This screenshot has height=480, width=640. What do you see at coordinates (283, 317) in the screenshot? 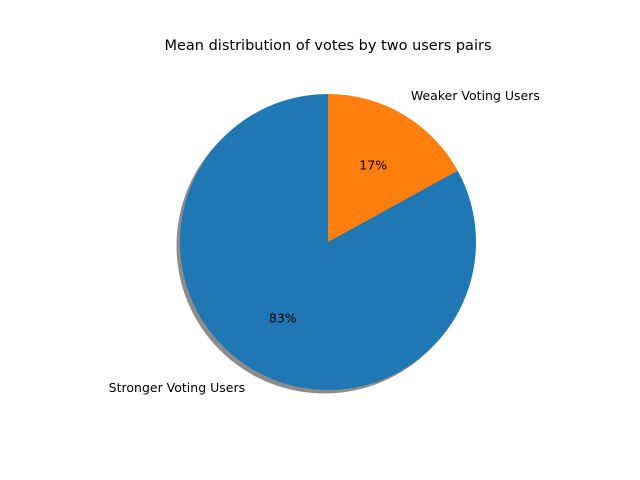
I see `percent-label-stronger-voting-users: 83%` at bounding box center [283, 317].